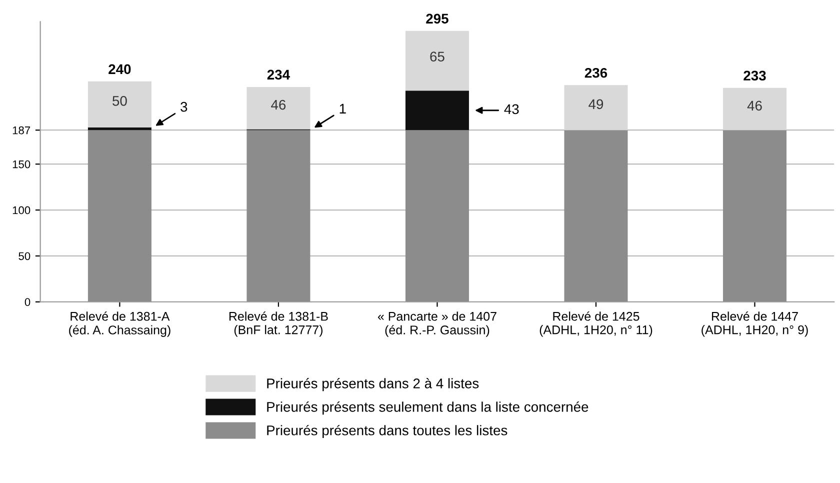  What do you see at coordinates (278, 324) in the screenshot?
I see `x-tick-label: Relevé de 1381-B (BnF lat. 12777)` at bounding box center [278, 324].